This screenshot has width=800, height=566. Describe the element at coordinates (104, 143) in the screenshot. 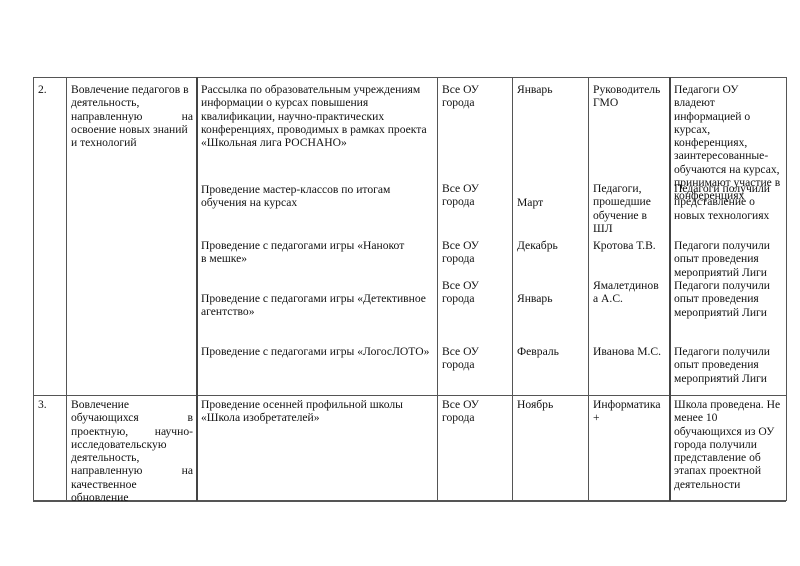

I see `goal-line: и технологий` at that location.